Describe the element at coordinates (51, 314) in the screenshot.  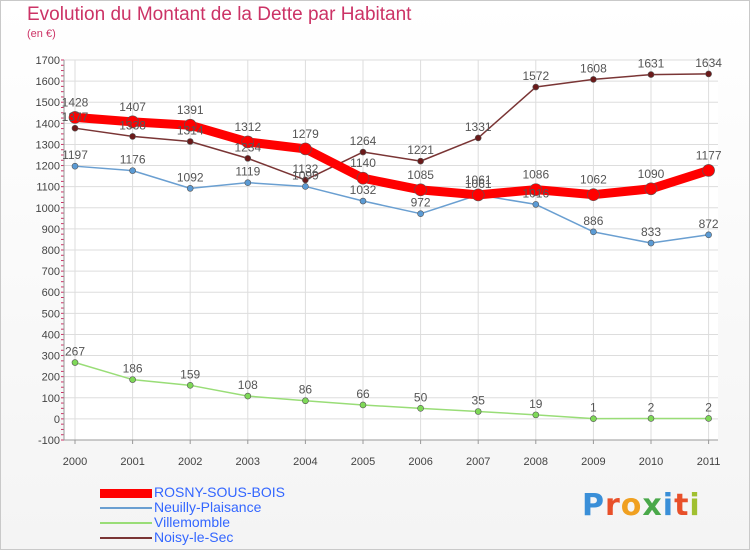
I see `y-tick-label: 500` at that location.